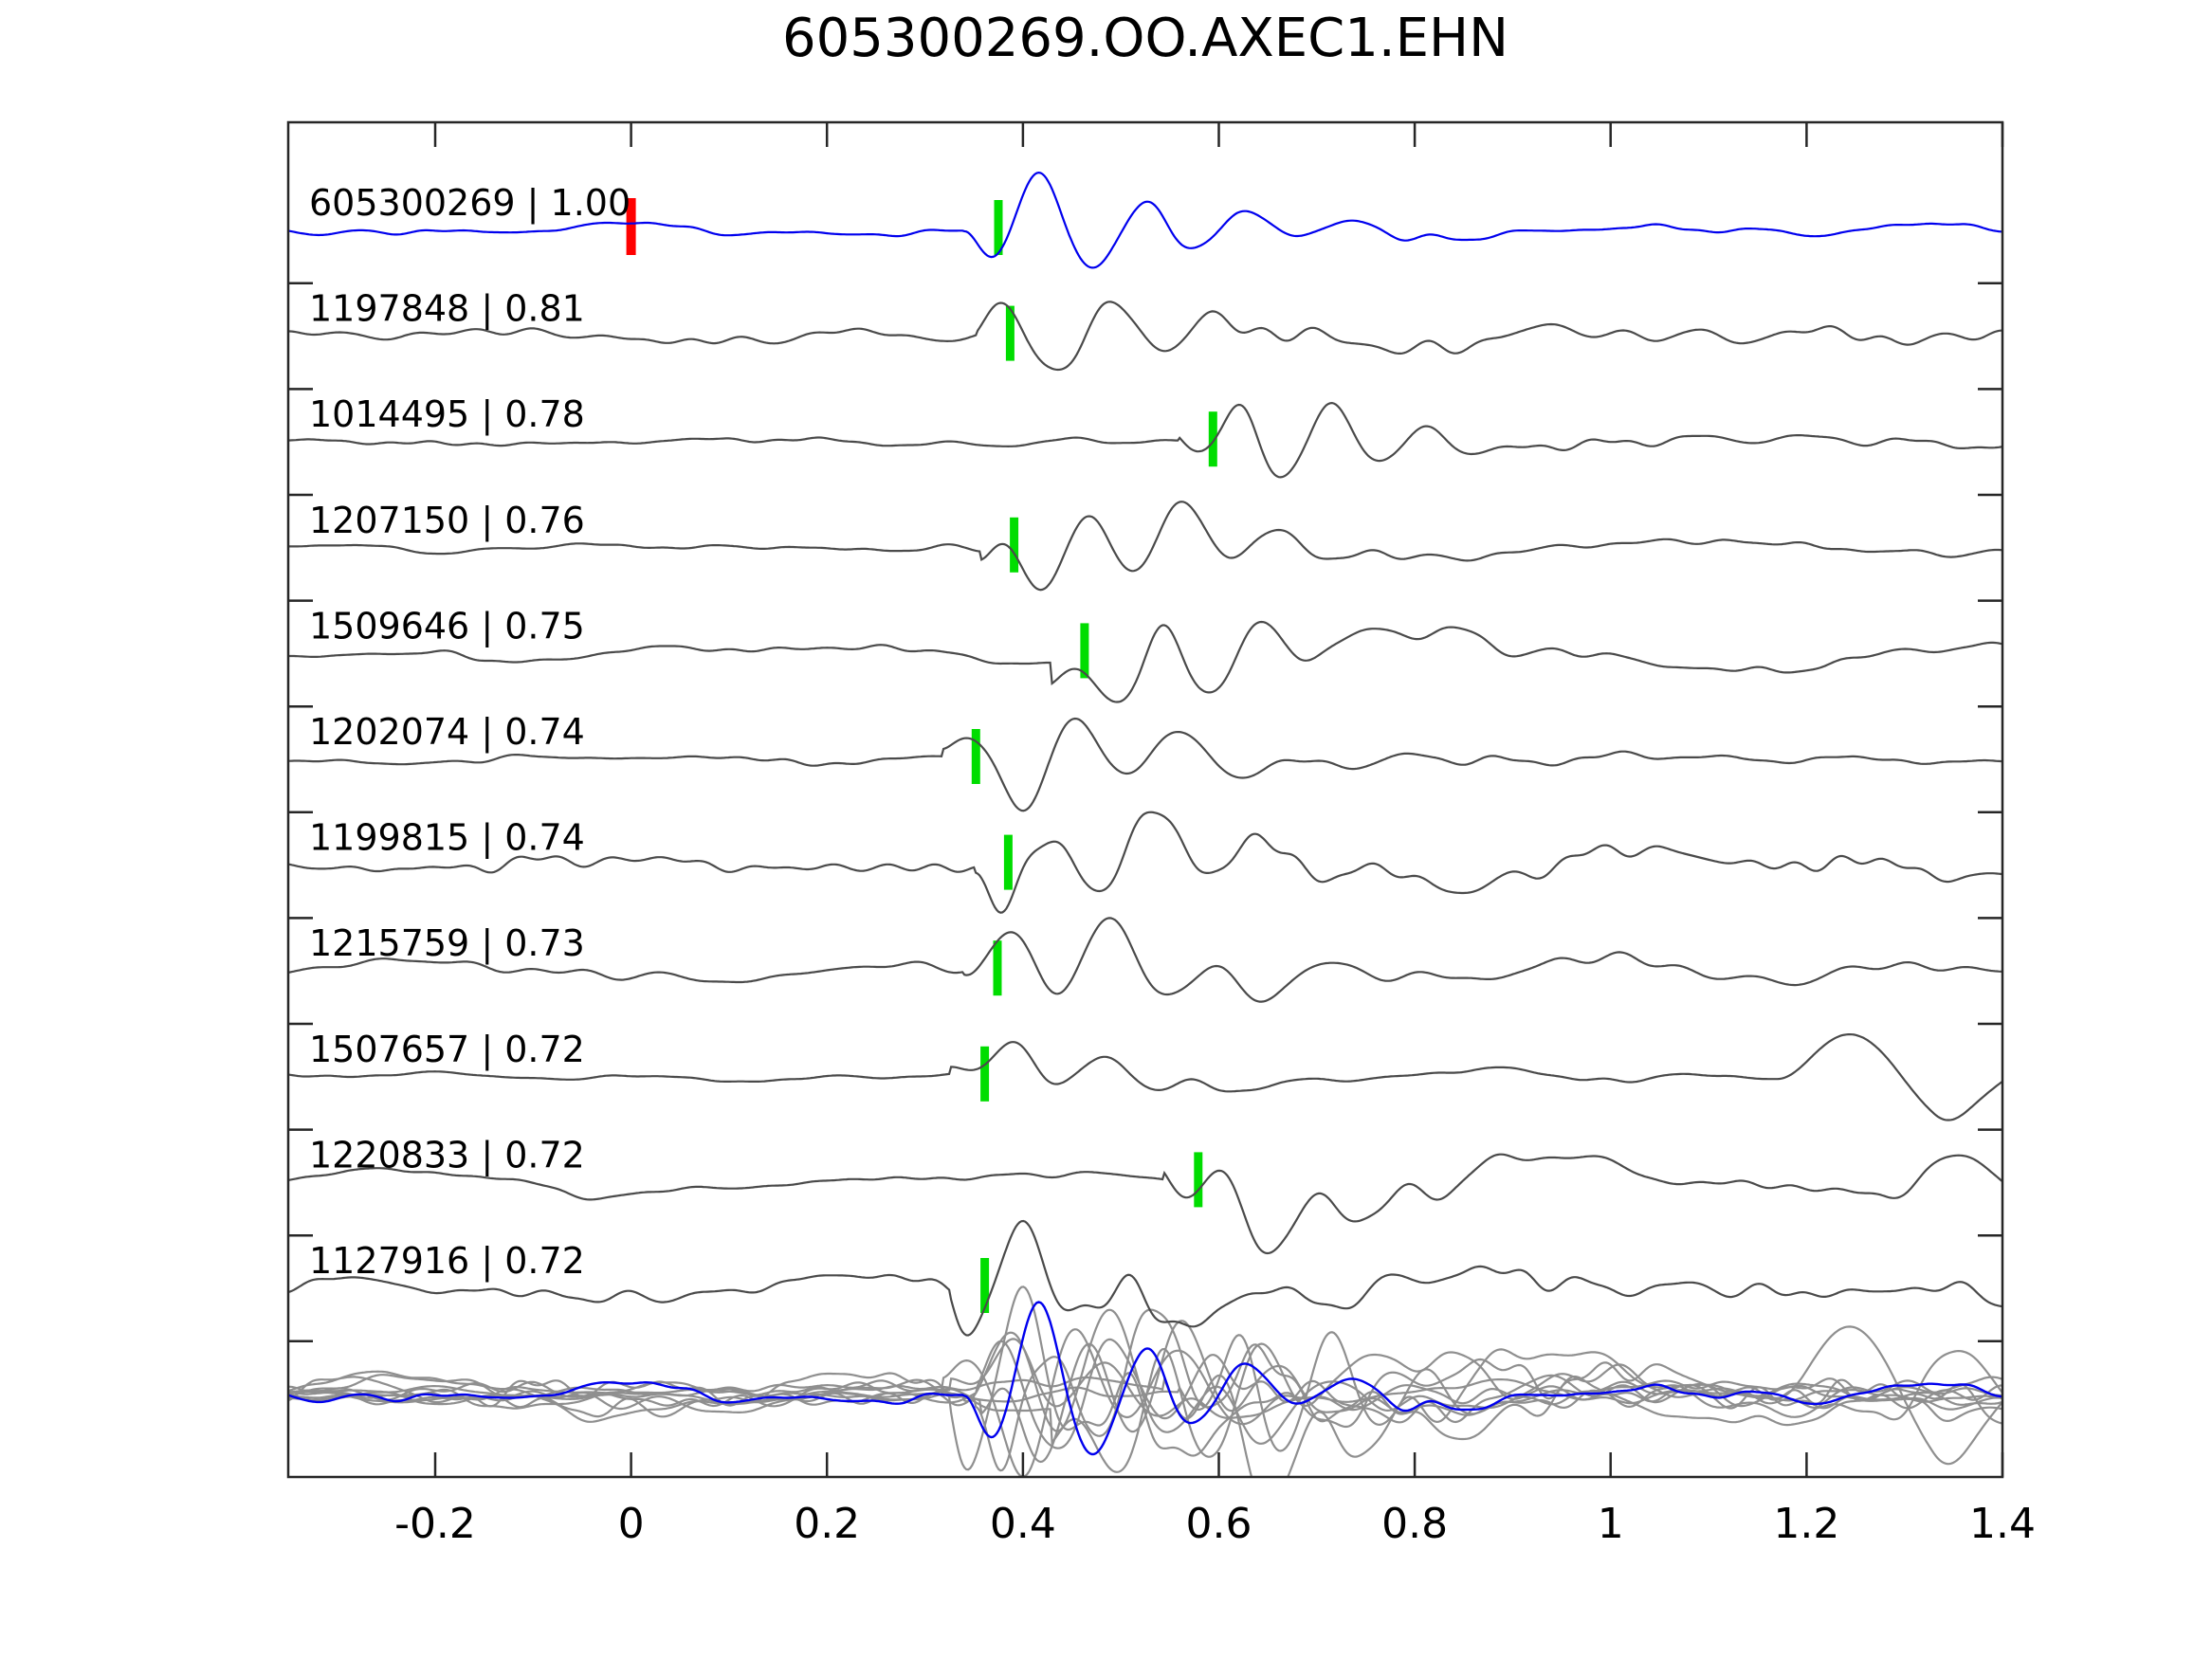 This screenshot has width=2212, height=1659. I want to click on trace-label-1014495: 1014495 | 0.78, so click(447, 414).